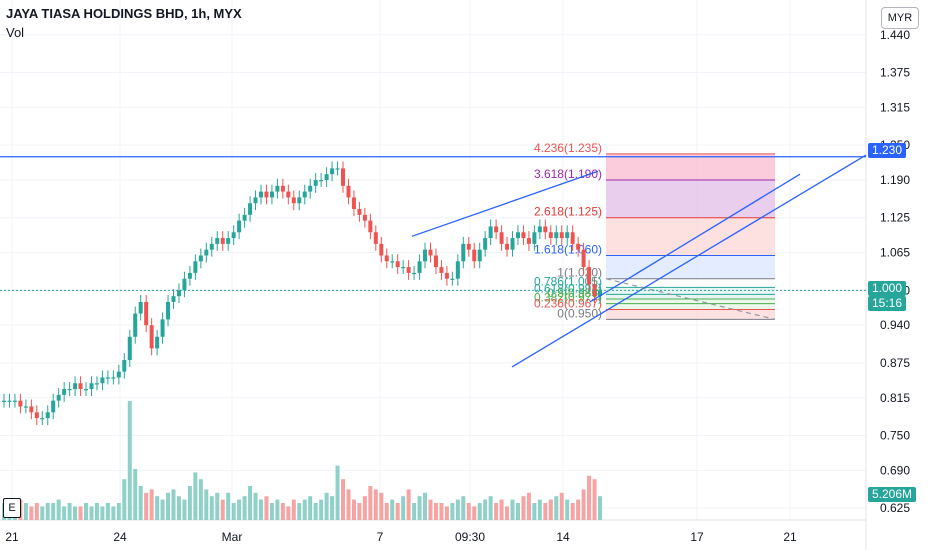  I want to click on x-tick-label: 21, so click(12, 537).